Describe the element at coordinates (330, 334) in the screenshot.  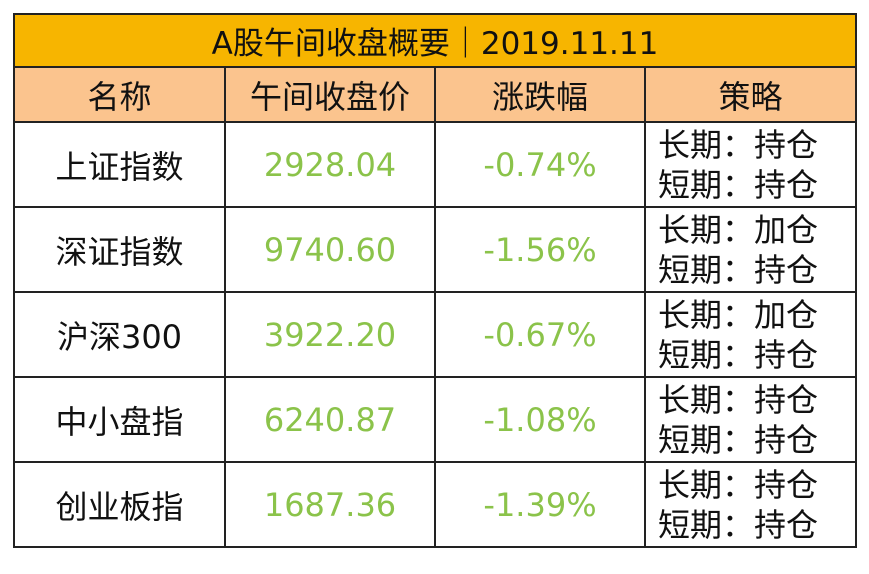
I see `price: 3922.20` at that location.